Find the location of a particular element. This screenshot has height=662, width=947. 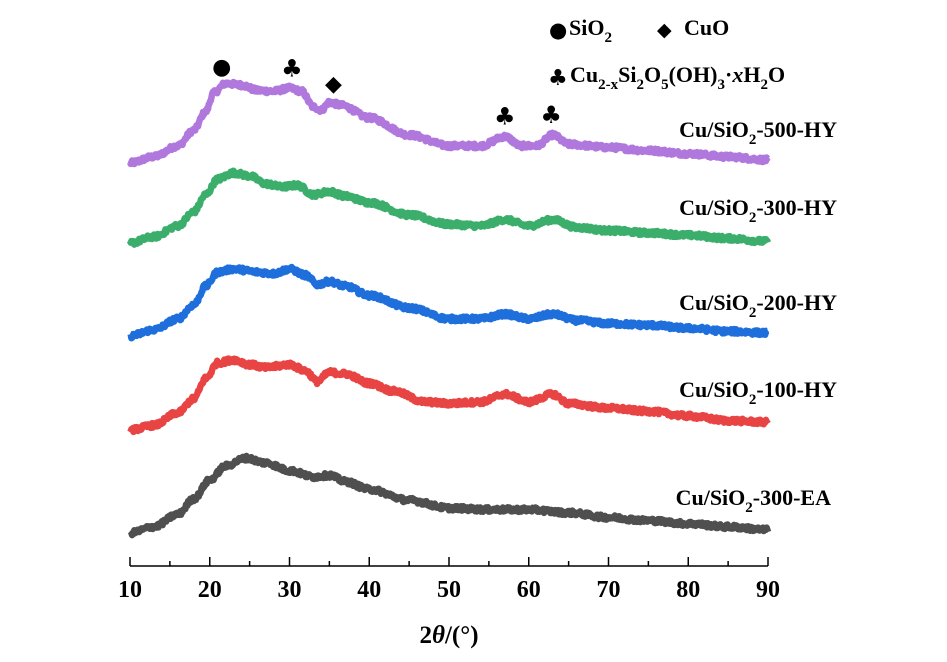

peak-marker-circle-icon: ● is located at coordinates (221, 67).